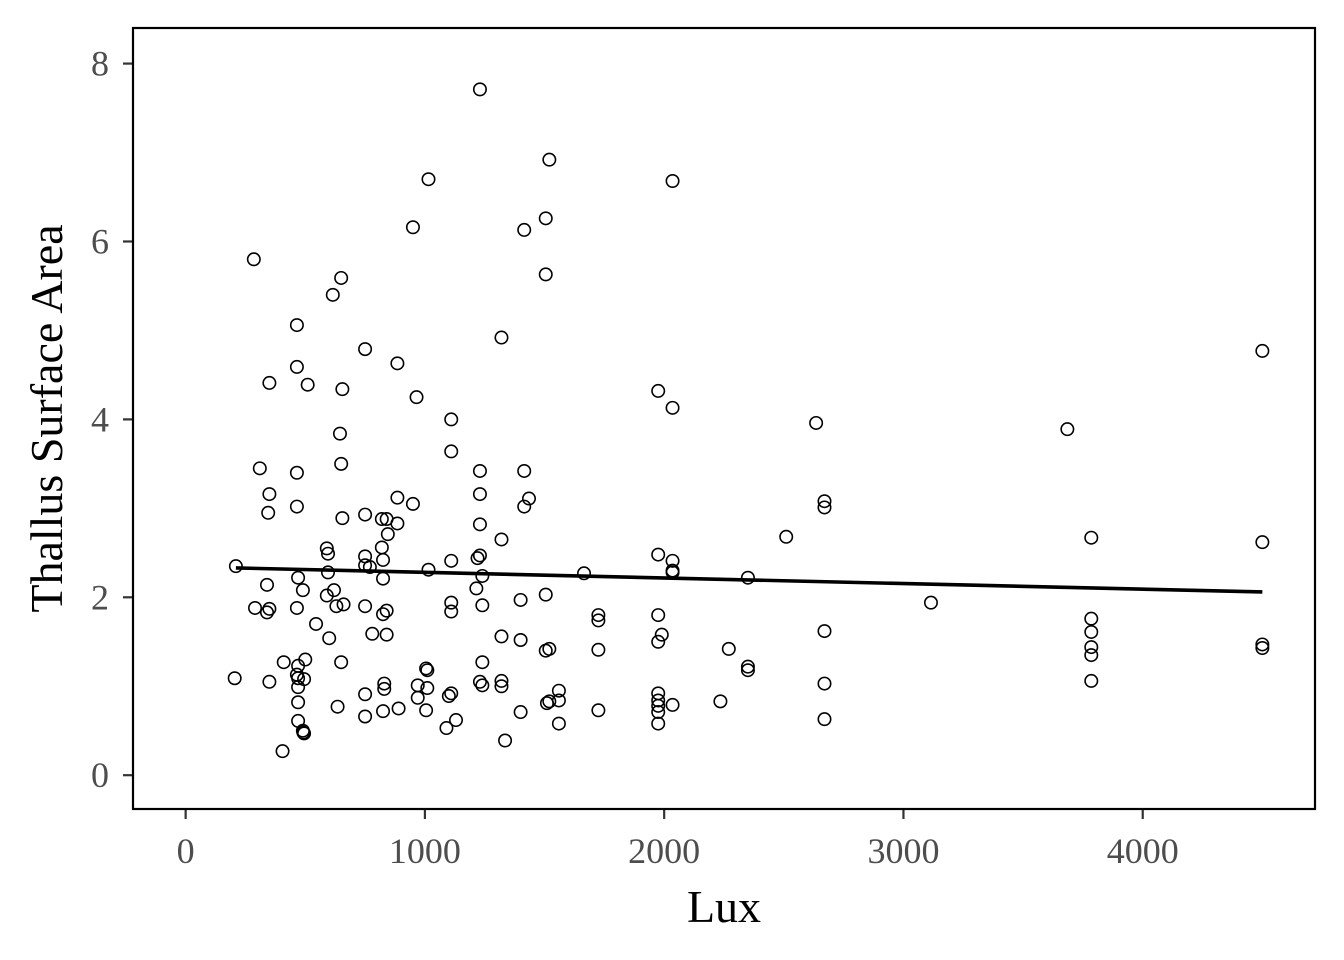 The width and height of the screenshot is (1344, 960). What do you see at coordinates (100, 419) in the screenshot?
I see `y-tick-label: 4` at bounding box center [100, 419].